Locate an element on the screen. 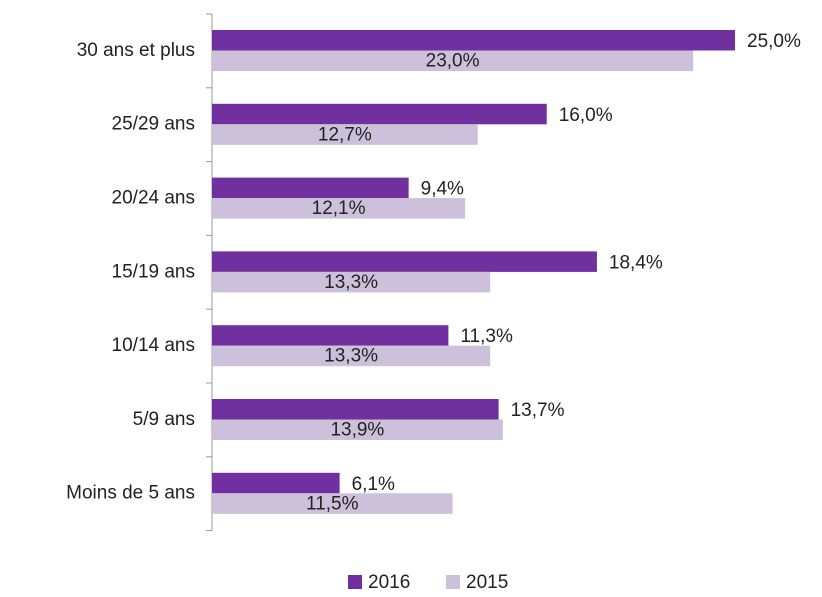 Image resolution: width=822 pixels, height=597 pixels. legend-label: 2016 is located at coordinates (389, 582).